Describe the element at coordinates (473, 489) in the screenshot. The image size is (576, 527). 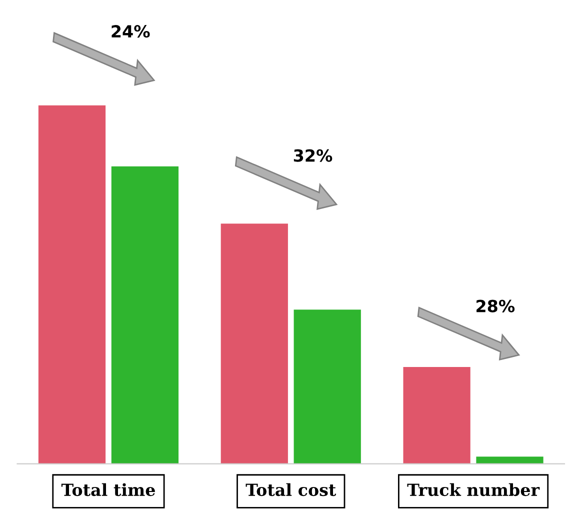
I see `x-tick-label: Truck number` at that location.